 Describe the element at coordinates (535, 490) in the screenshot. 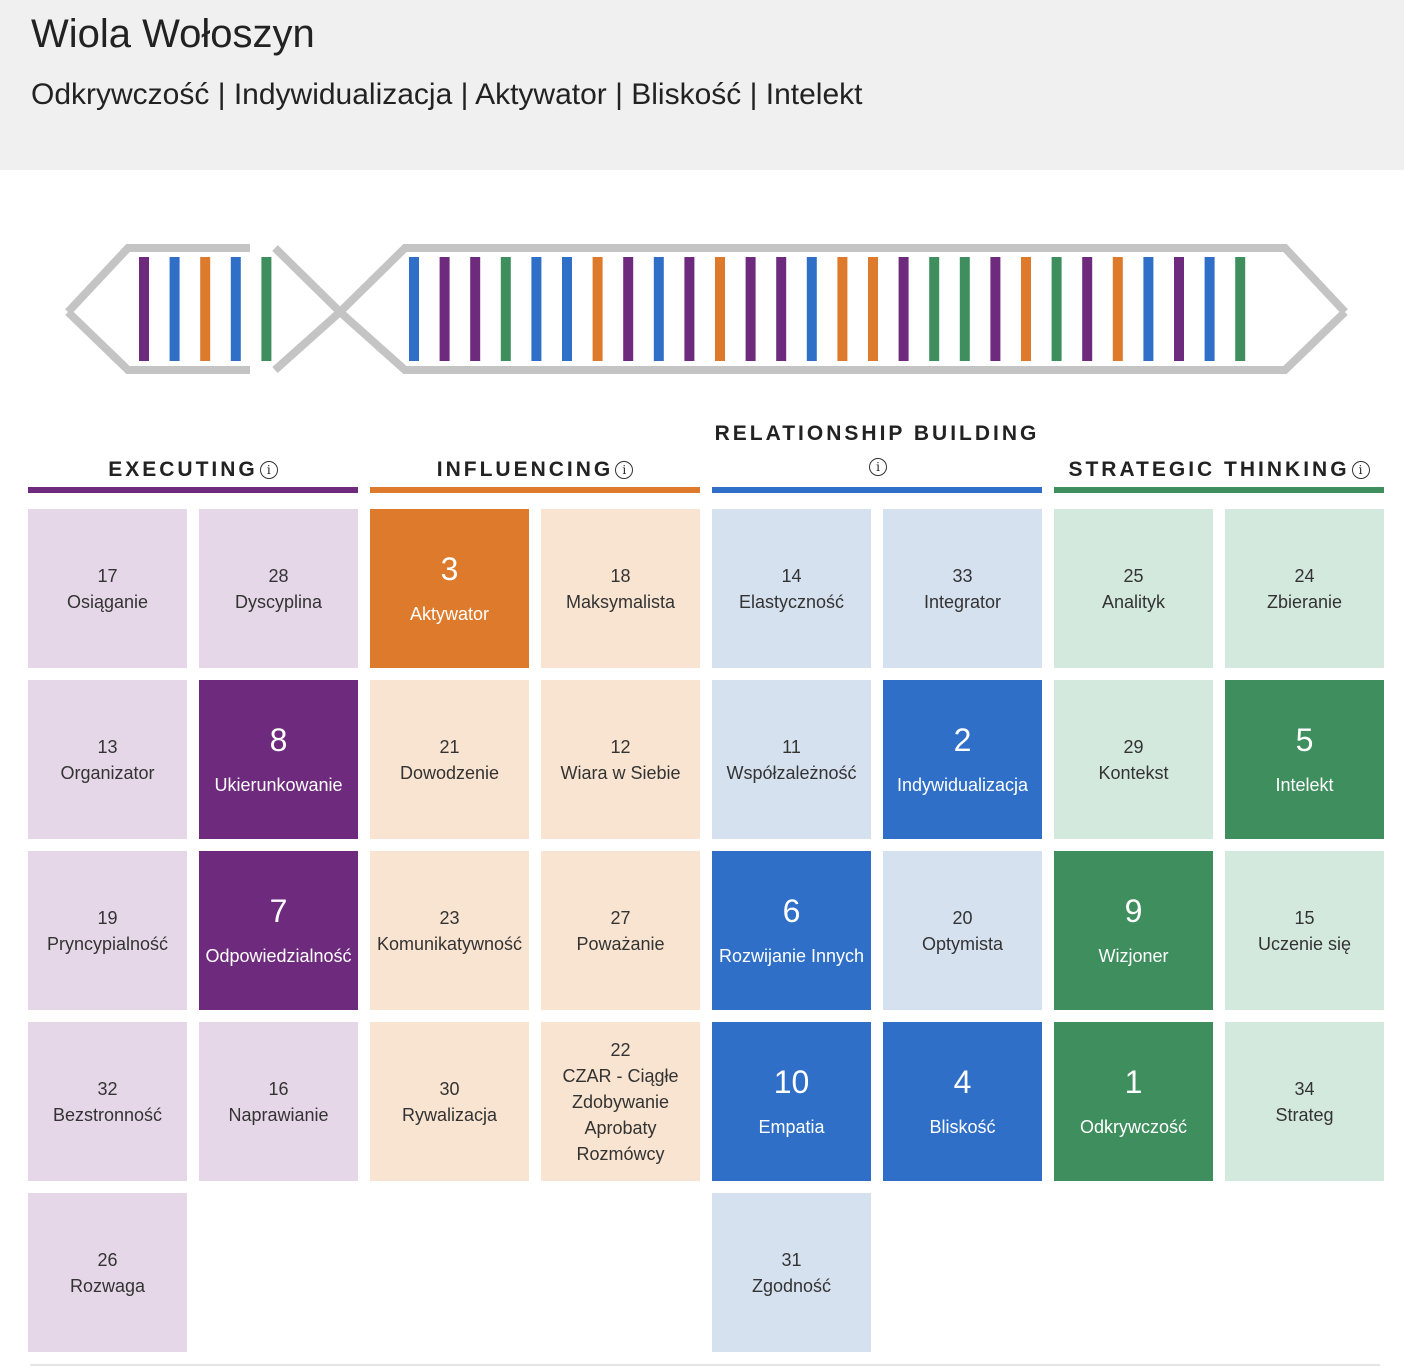

I see `domain-bar-influencing` at that location.